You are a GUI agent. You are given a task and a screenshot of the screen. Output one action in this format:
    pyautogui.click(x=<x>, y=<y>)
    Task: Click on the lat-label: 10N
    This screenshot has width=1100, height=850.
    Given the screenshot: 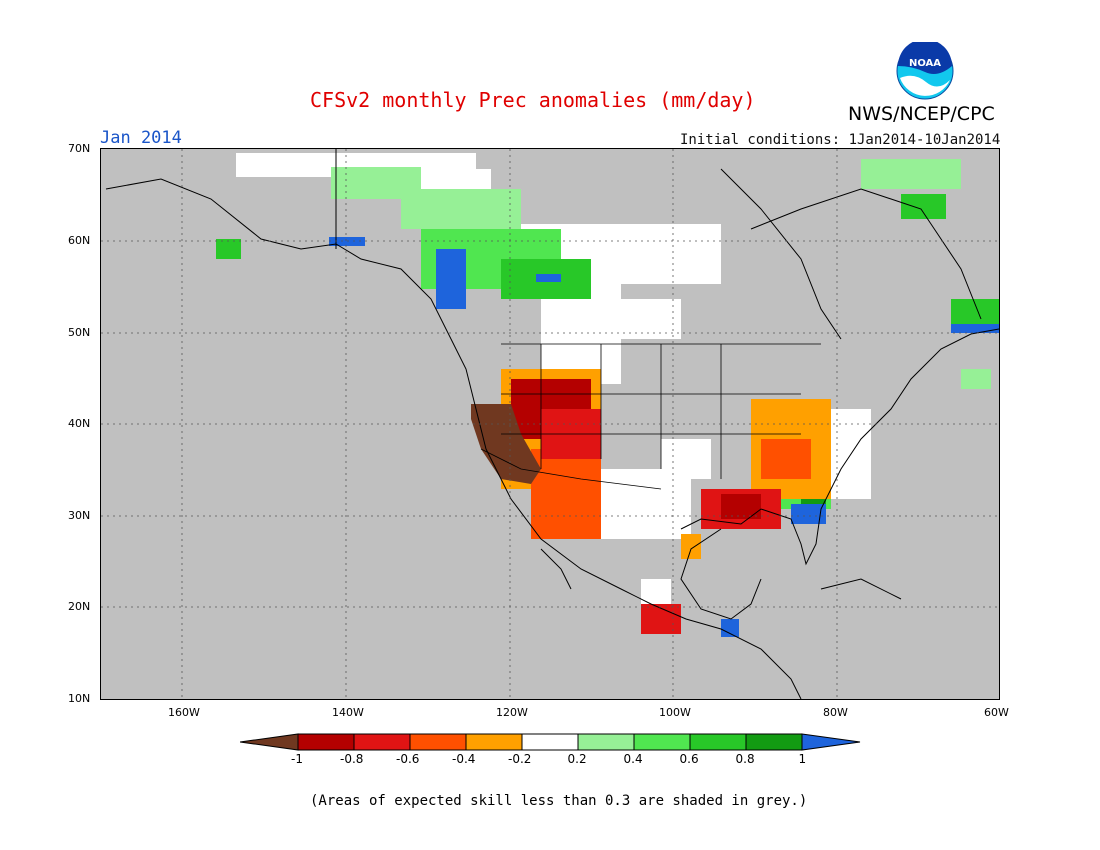 What is the action you would take?
    pyautogui.click(x=79, y=698)
    